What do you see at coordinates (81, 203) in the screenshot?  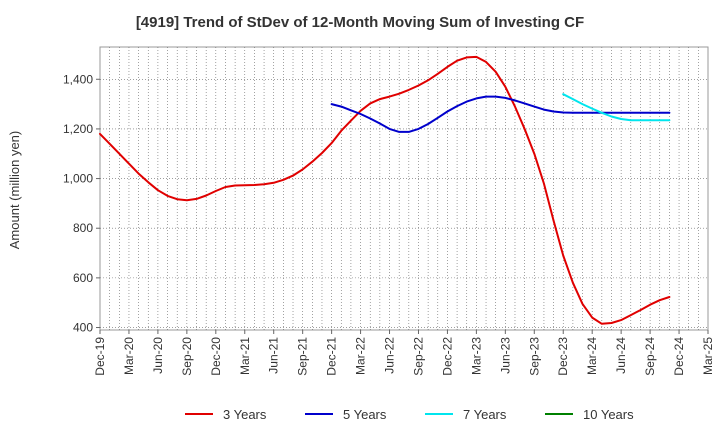 I see `y-axis: 400 600 800 1,000 1,200 1,400` at bounding box center [81, 203].